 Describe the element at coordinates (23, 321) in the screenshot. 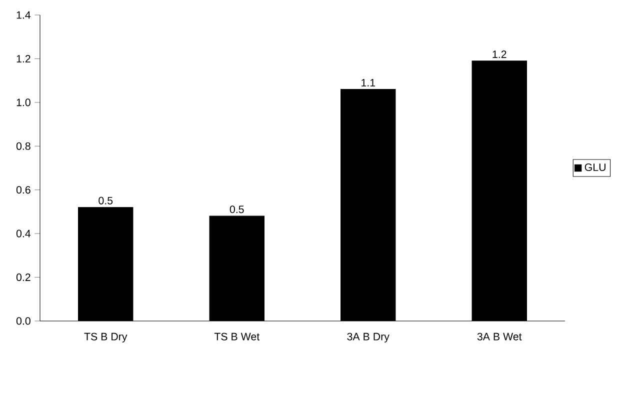

I see `y-tick-label: 0.0` at that location.